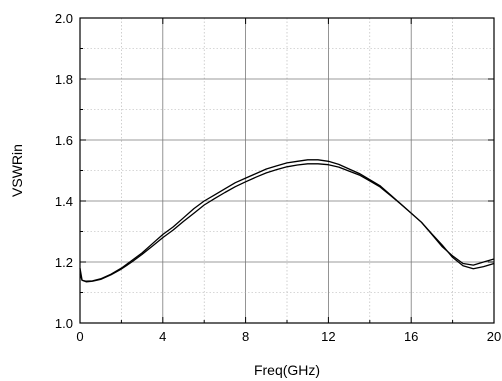 This screenshot has width=502, height=381. I want to click on y-tick-label: 1.8, so click(64, 79).